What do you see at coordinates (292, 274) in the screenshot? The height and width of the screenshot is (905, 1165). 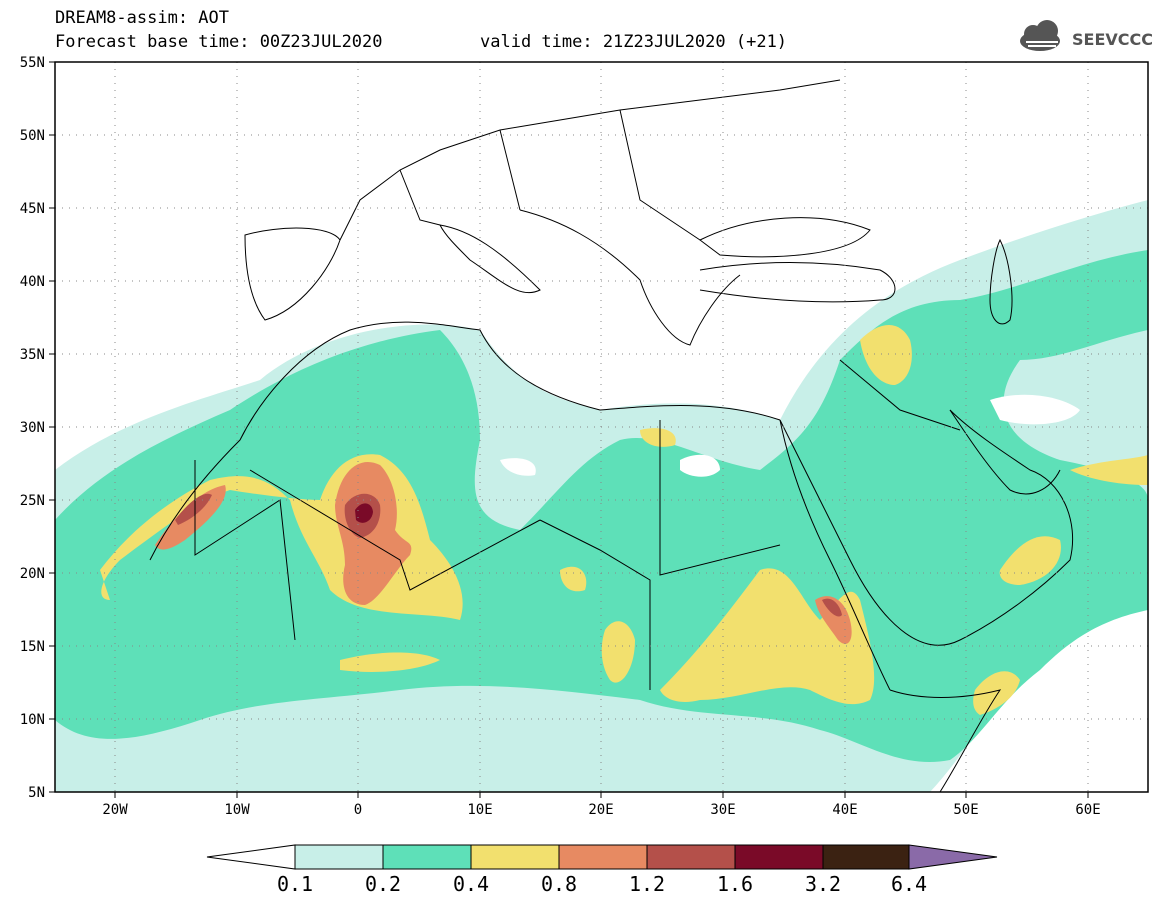 I see `coast-iberia` at bounding box center [292, 274].